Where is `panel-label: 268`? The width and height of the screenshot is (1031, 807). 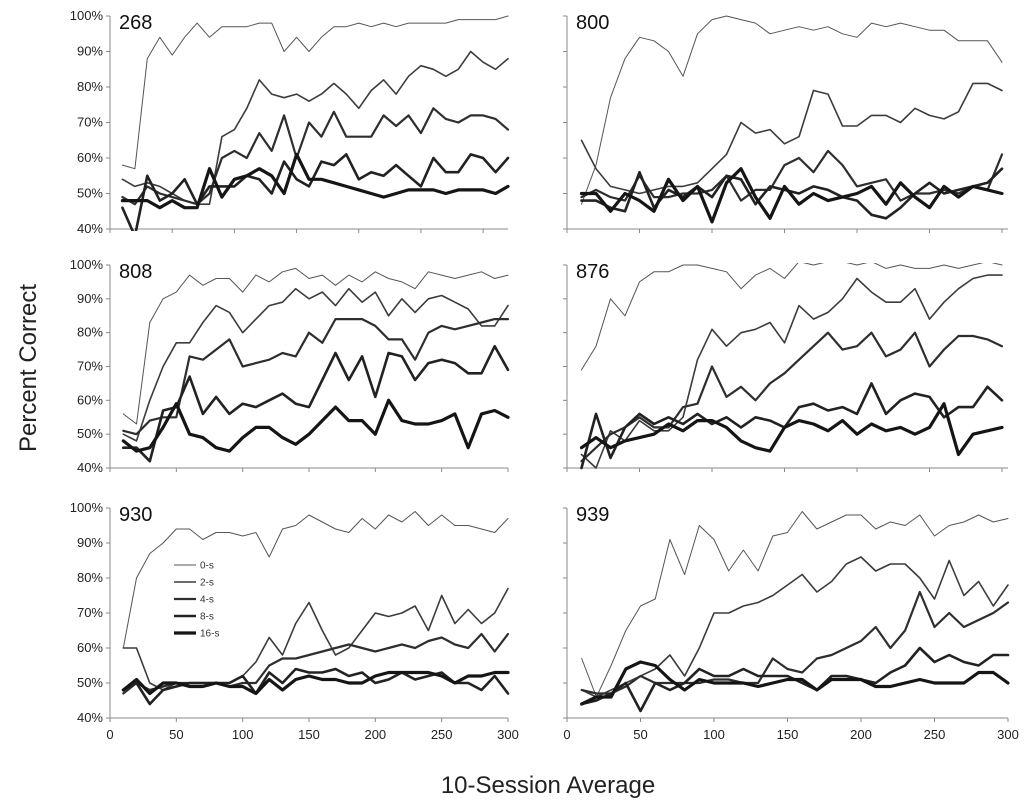
panel-label: 268 is located at coordinates (135, 23).